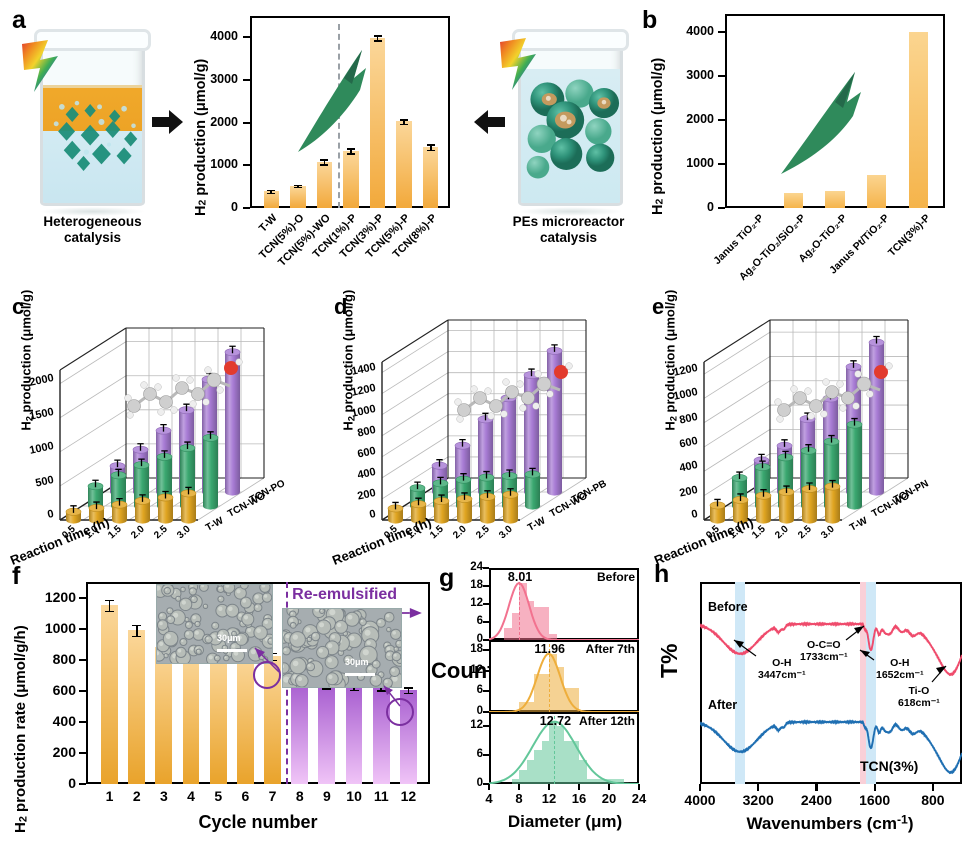 The width and height of the screenshot is (968, 842). I want to click on panel-f-inset-scale-label: 30μm, so click(229, 638).